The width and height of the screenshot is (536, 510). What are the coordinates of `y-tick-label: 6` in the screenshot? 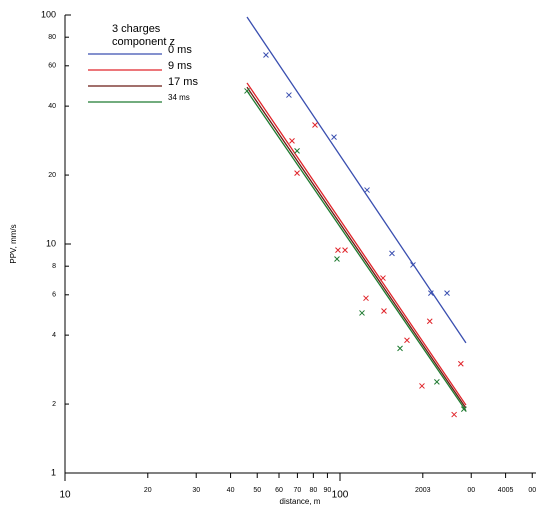 It's located at (54, 295).